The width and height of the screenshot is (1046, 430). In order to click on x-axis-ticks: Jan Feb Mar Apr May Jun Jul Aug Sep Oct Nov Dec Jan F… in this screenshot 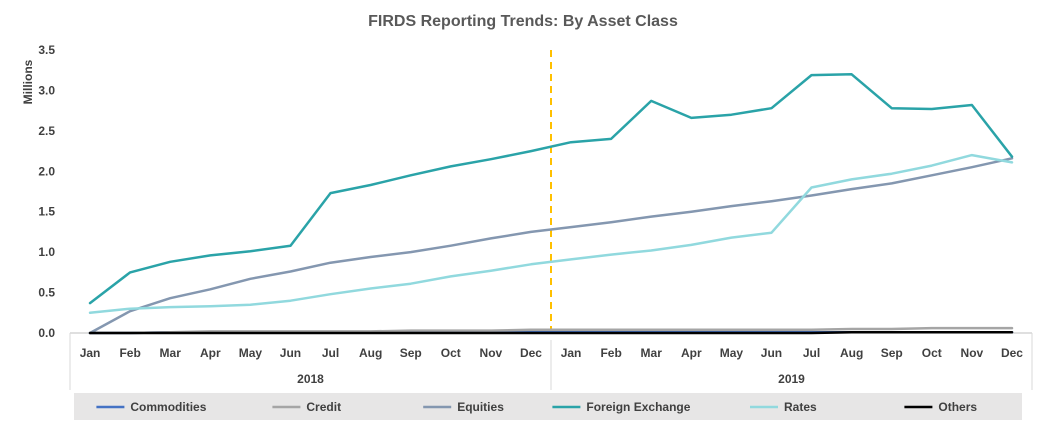, I will do `click(552, 353)`.